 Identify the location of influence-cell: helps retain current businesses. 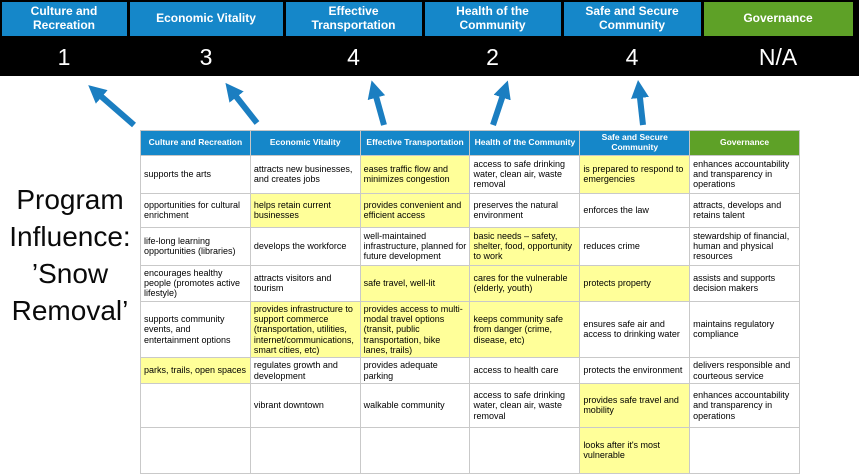
(305, 210).